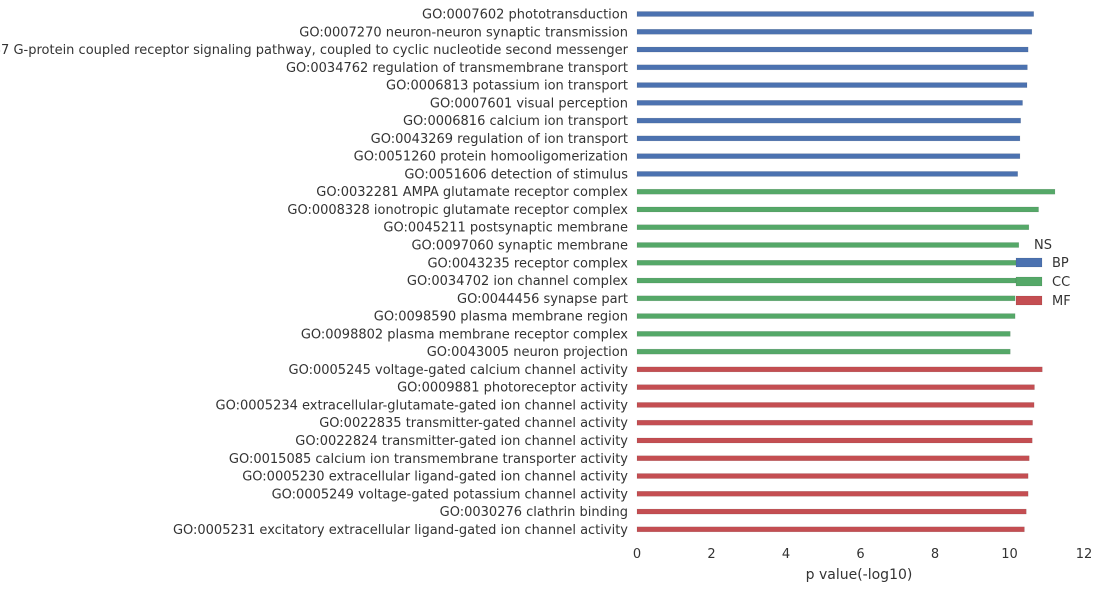  What do you see at coordinates (507, 86) in the screenshot?
I see `category-label: GO:0006813 potassium ion transport` at bounding box center [507, 86].